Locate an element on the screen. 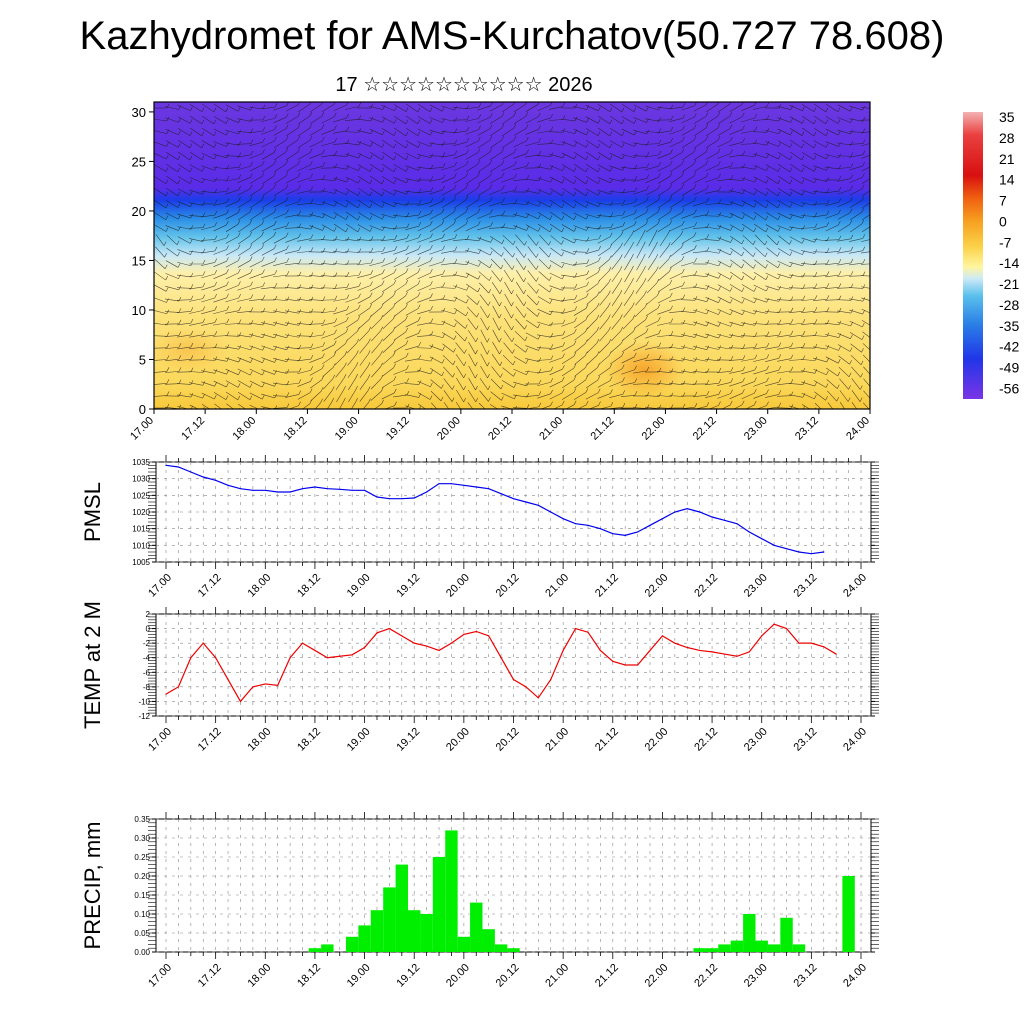 The height and width of the screenshot is (1024, 1024). precip-bar is located at coordinates (513, 950).